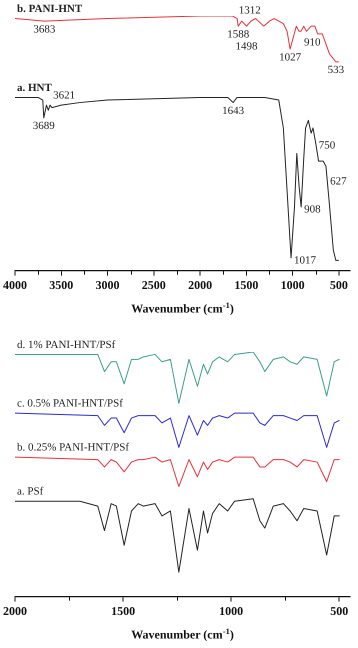 This screenshot has height=648, width=358. Describe the element at coordinates (73, 448) in the screenshot. I see `series-label: b. 0.25% PANI-HNT/PSf` at that location.